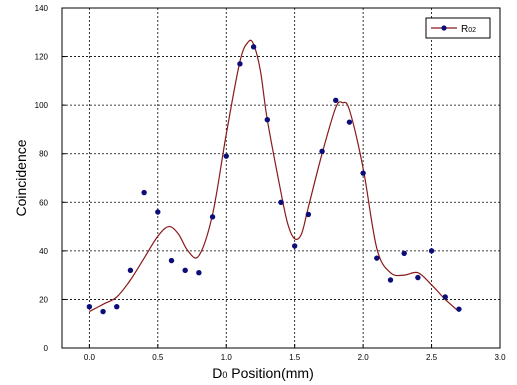 Image resolution: width=517 pixels, height=385 pixels. Describe the element at coordinates (46, 348) in the screenshot. I see `y-tick-label: 0` at that location.